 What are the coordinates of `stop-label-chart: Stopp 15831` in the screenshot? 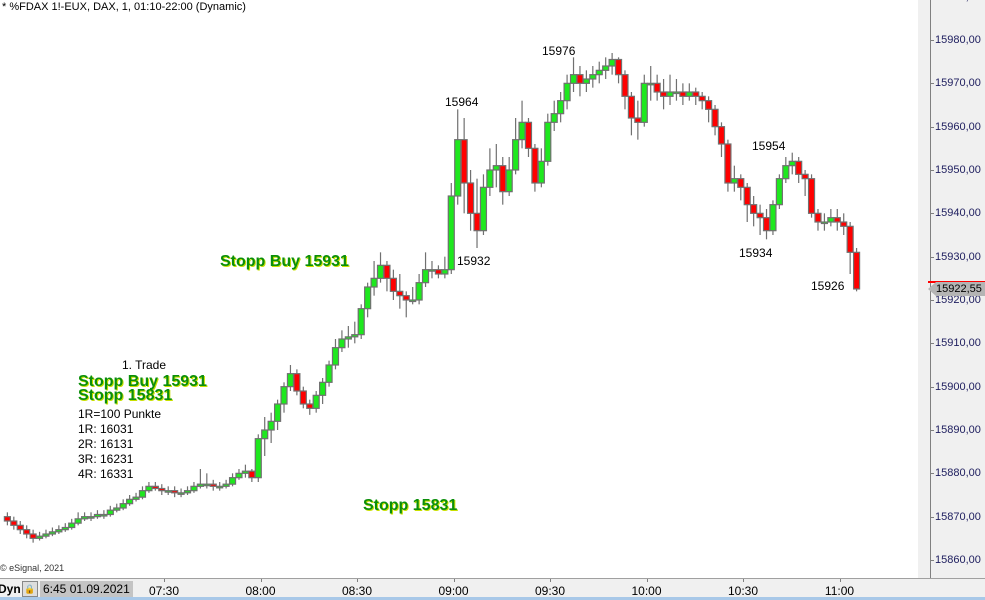 It's located at (410, 505).